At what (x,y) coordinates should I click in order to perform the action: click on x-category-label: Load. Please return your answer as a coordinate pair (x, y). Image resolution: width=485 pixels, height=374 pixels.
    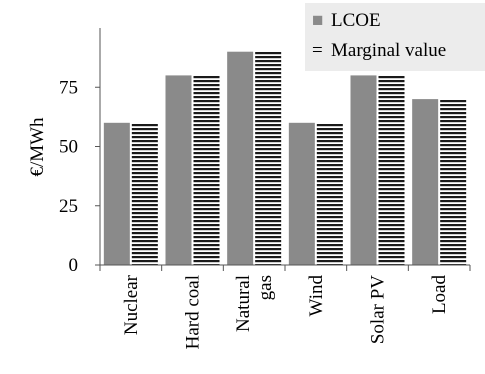
    Looking at the image, I should click on (439, 295).